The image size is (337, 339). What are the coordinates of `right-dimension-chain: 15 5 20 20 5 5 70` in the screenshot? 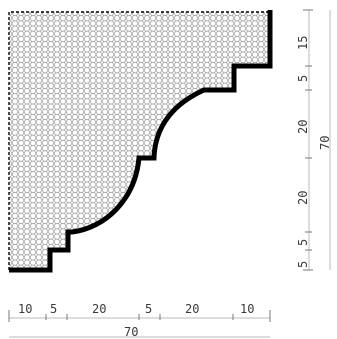 It's located at (314, 140).